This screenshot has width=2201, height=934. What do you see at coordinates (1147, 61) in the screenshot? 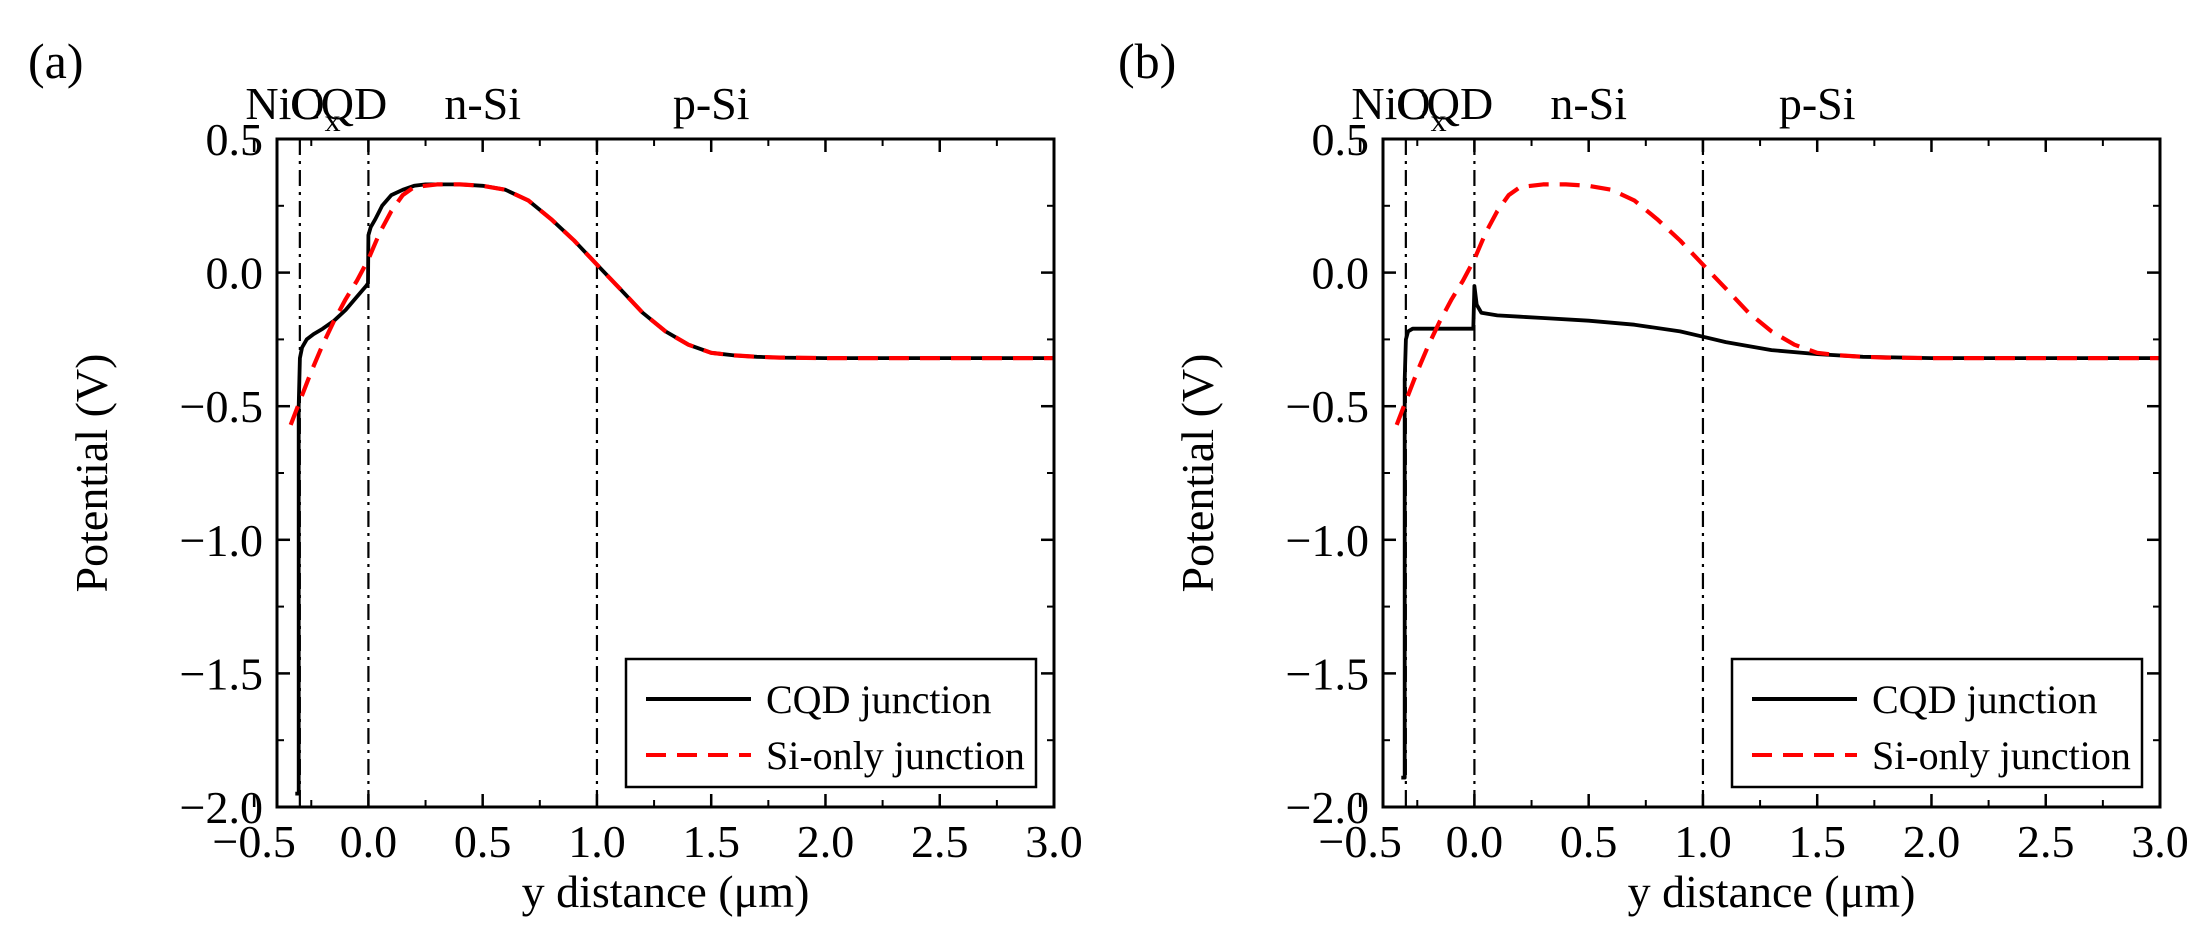
I see `panel-label: (b)` at bounding box center [1147, 61].